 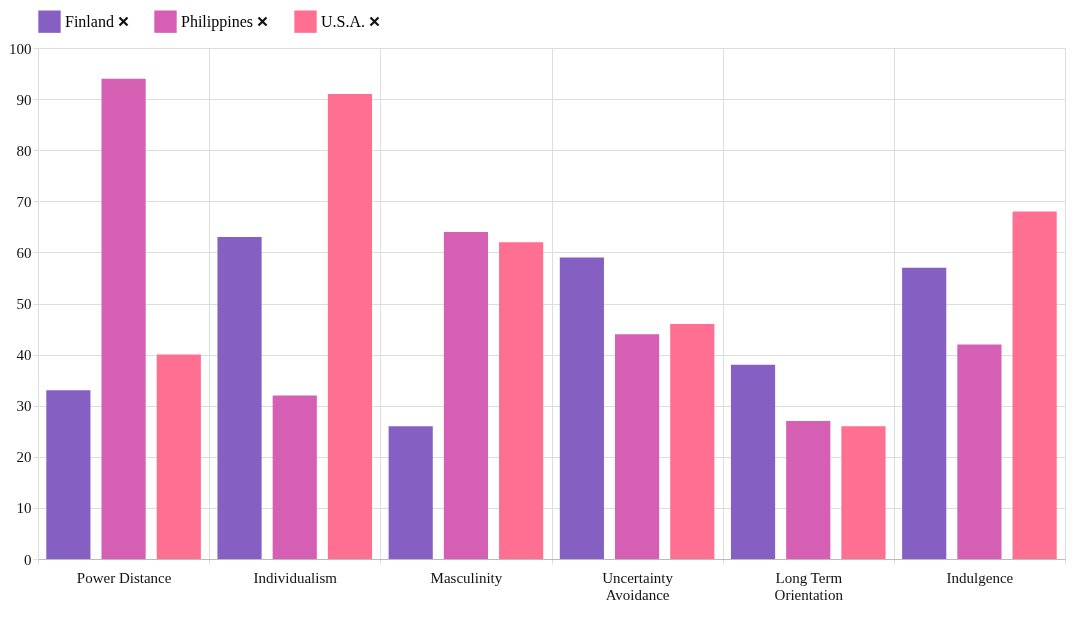 What do you see at coordinates (24, 508) in the screenshot?
I see `y-tick-label: 10` at bounding box center [24, 508].